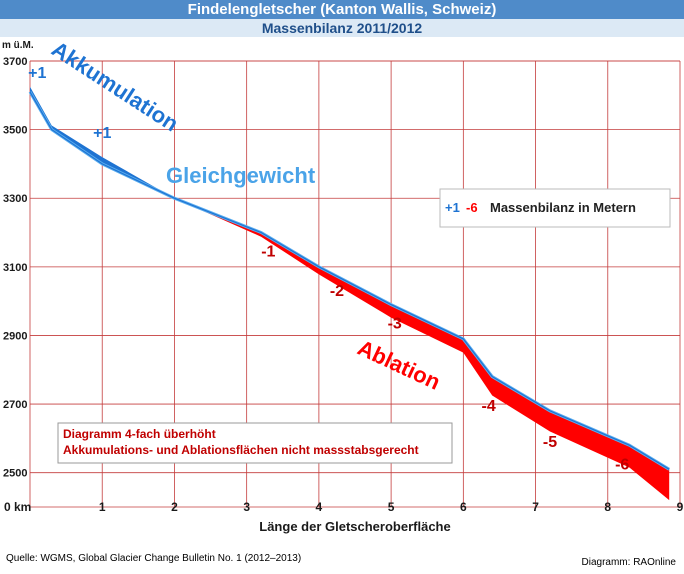  What do you see at coordinates (15, 336) in the screenshot?
I see `y-tick-label: 2900` at bounding box center [15, 336].